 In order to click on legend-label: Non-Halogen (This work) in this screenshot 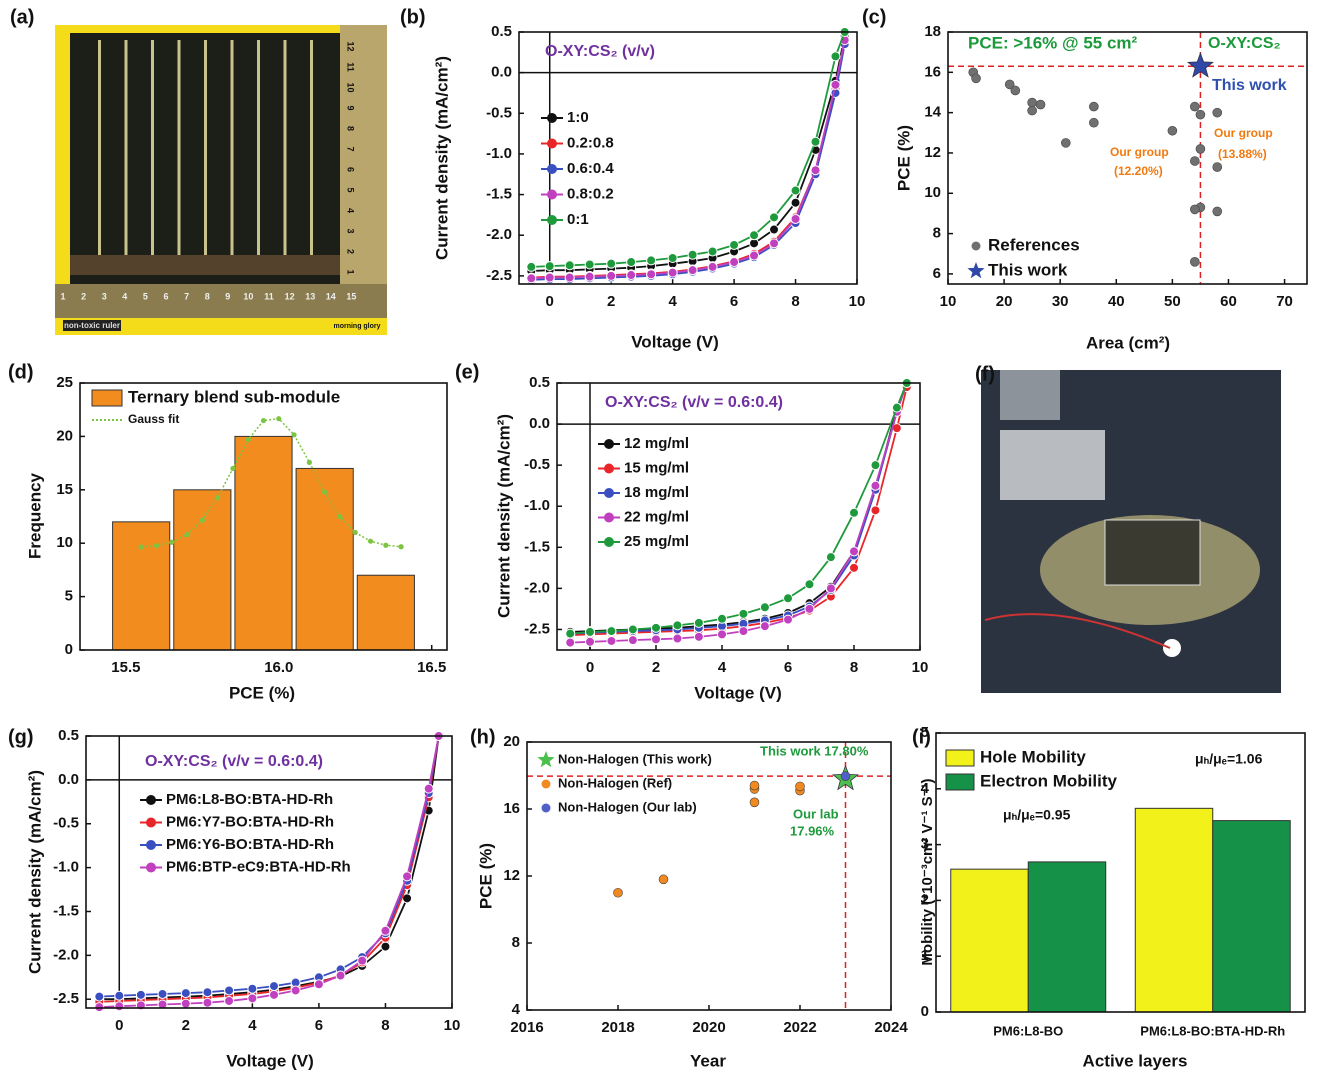, I will do `click(635, 758)`.